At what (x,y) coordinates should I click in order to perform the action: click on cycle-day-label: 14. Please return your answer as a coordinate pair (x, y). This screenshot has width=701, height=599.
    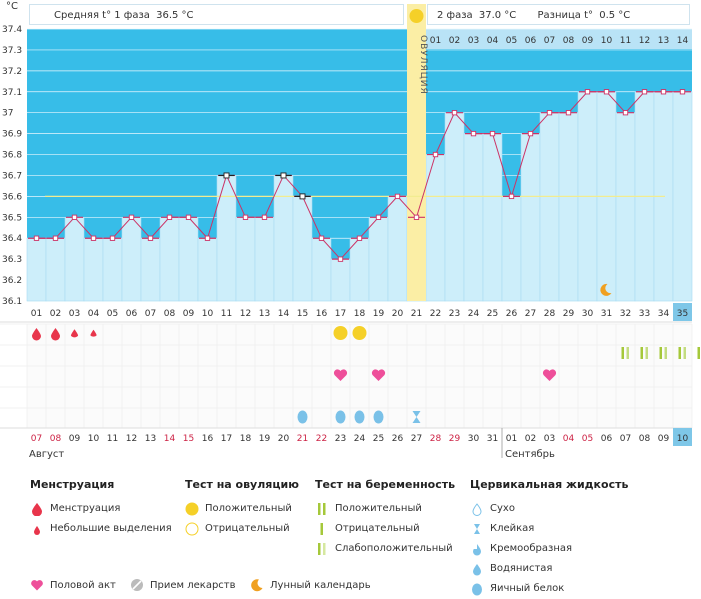
    Looking at the image, I should click on (284, 314).